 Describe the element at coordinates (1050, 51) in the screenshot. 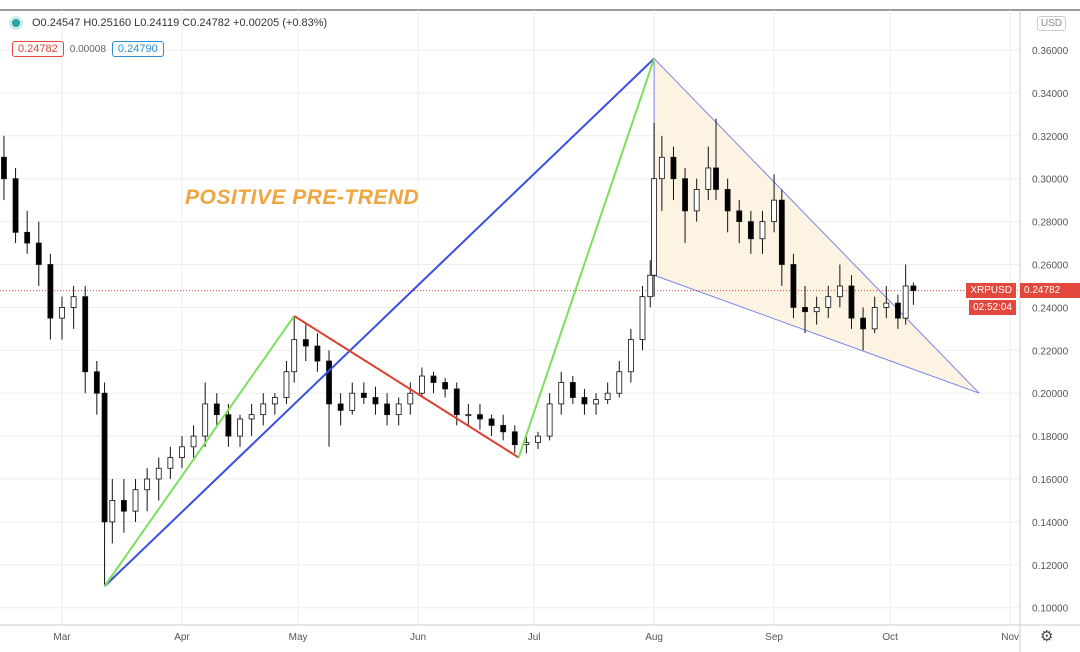

I see `y-tick-label: 0.36000` at that location.